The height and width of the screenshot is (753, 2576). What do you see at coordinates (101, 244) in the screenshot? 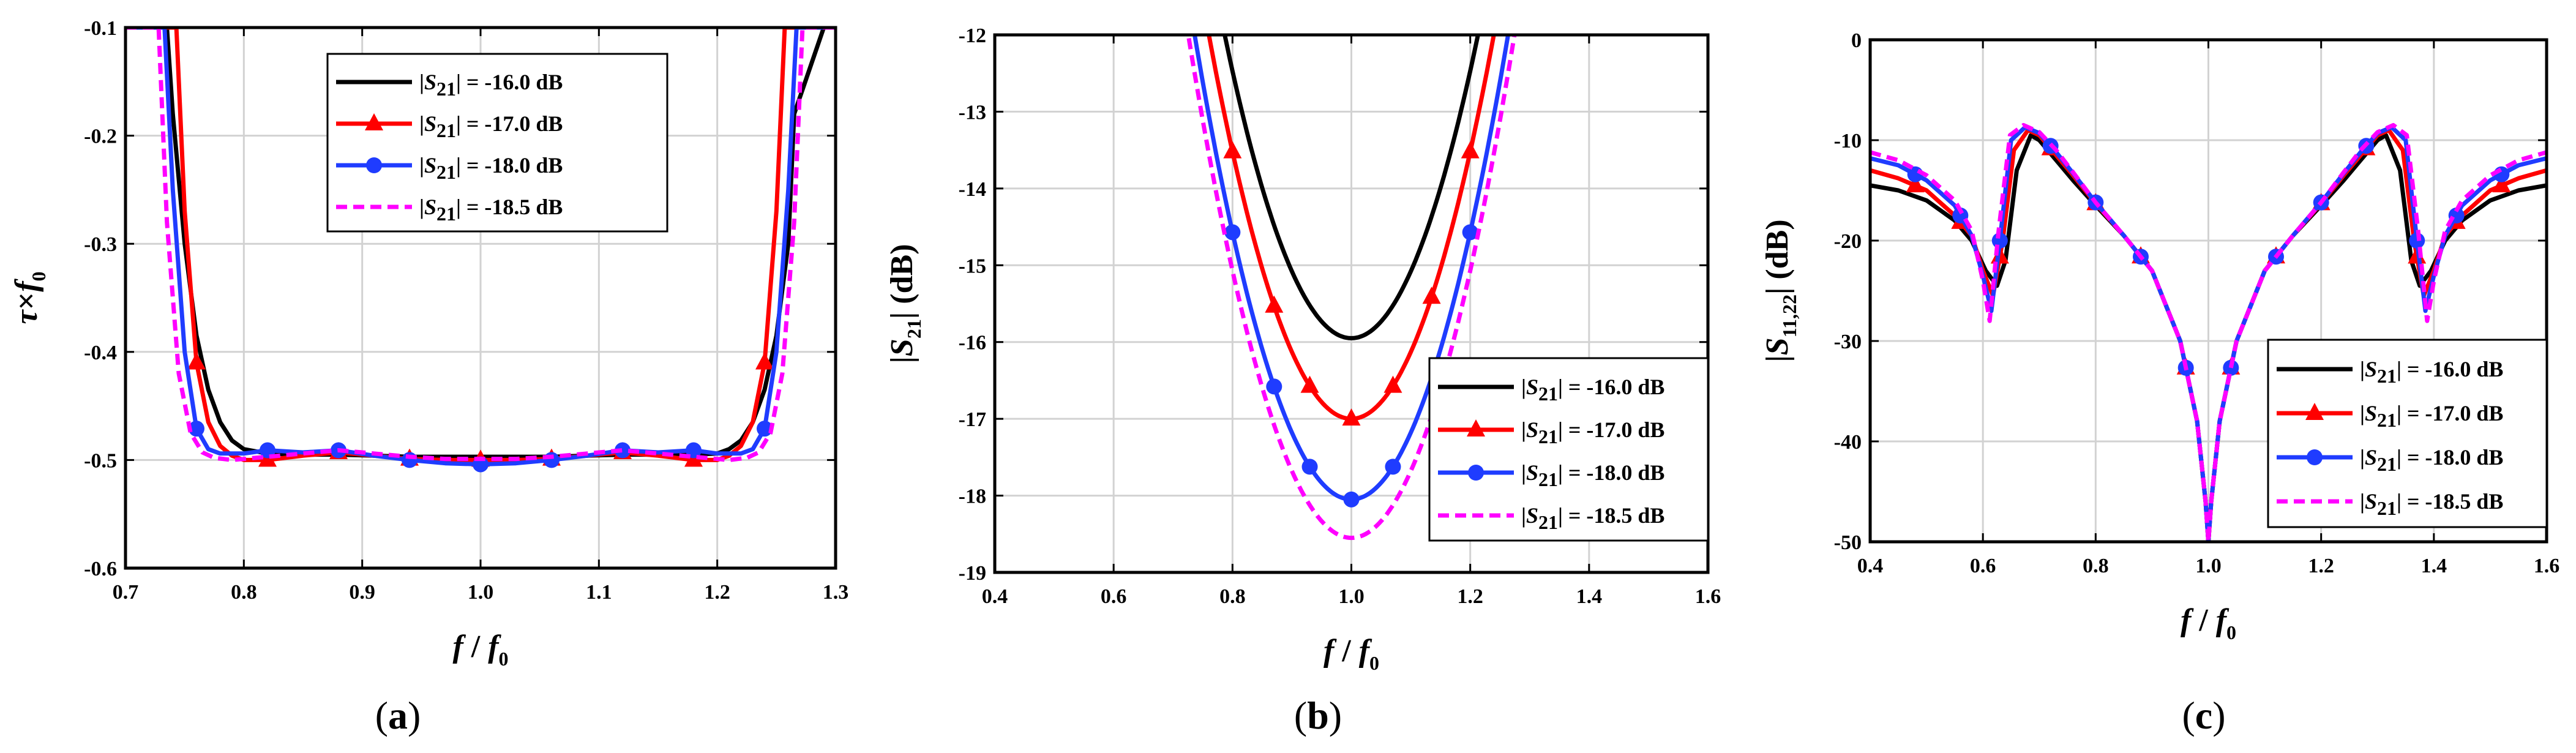
I see `y-tick-label: -0.3` at bounding box center [101, 244].